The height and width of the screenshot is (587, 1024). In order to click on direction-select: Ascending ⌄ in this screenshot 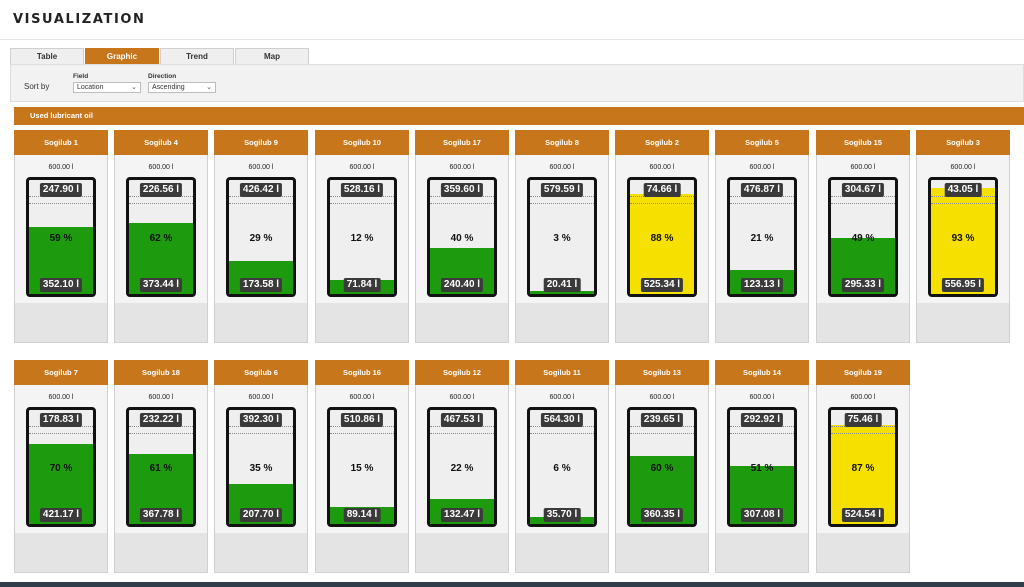, I will do `click(182, 87)`.